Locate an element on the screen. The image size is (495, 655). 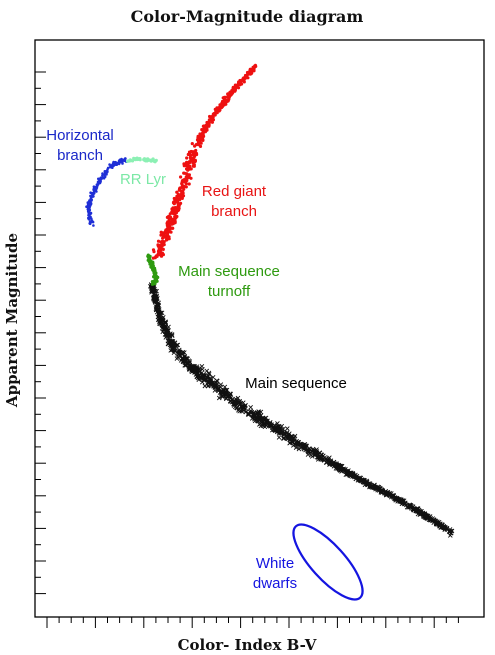
rr-lyr-point is located at coordinates (148, 159).